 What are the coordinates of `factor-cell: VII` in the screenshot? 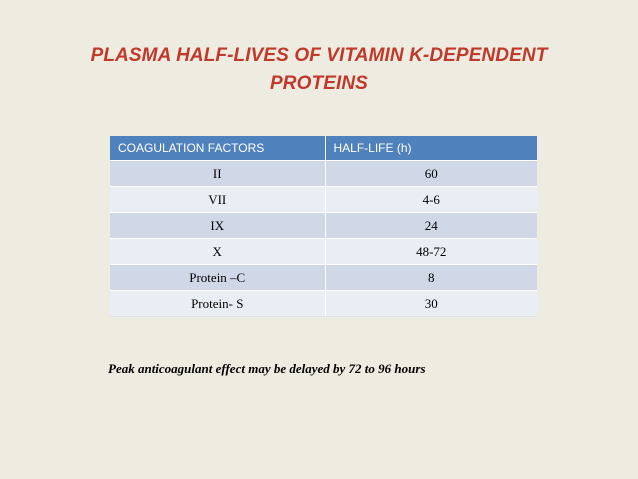 It's located at (218, 199).